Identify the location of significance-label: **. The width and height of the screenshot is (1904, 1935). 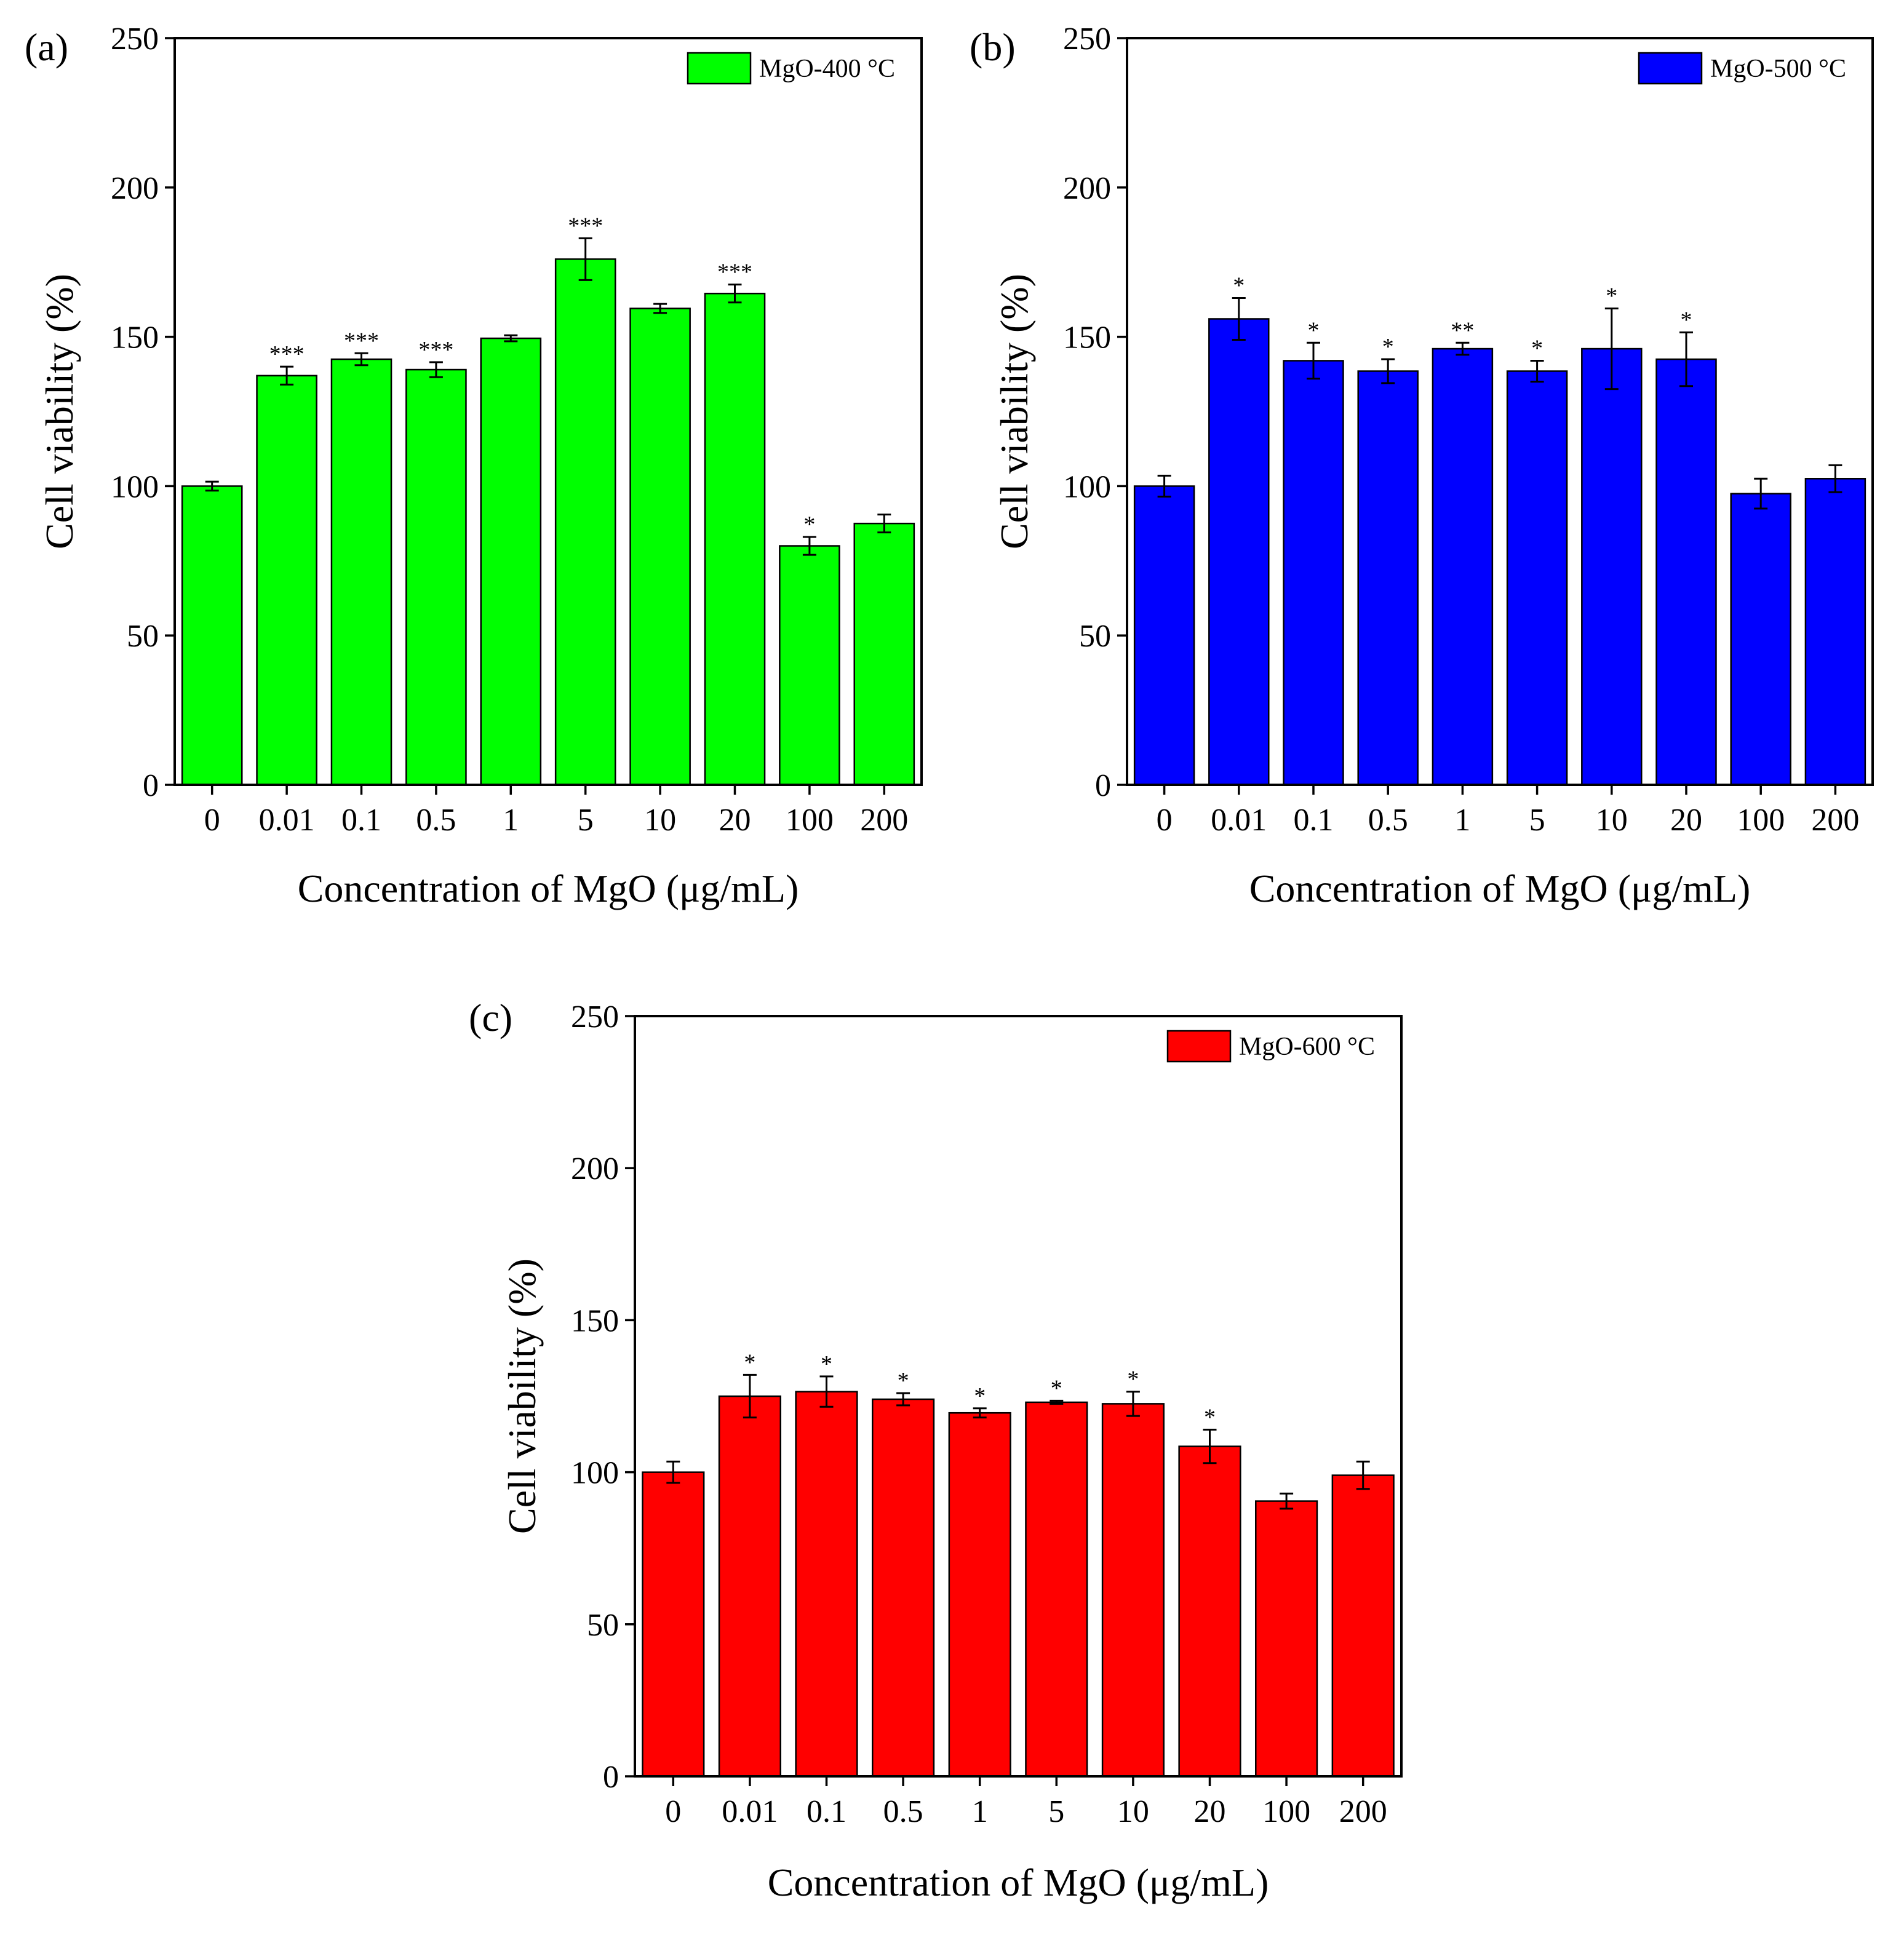
(1462, 330).